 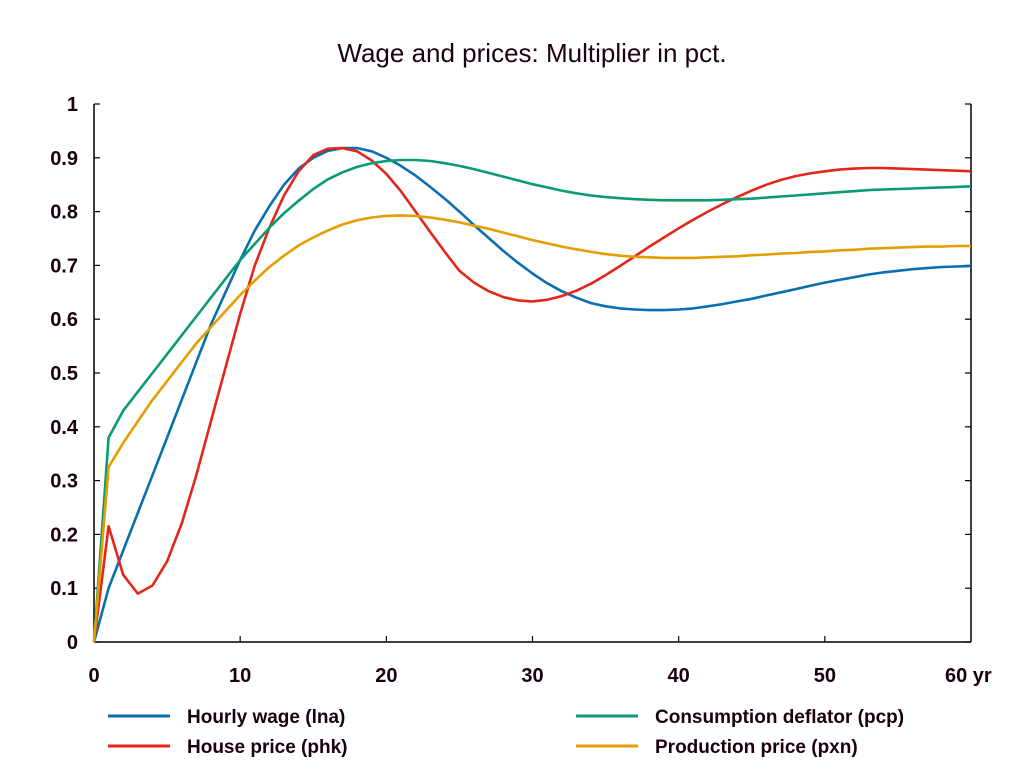 What do you see at coordinates (240, 676) in the screenshot?
I see `x-tick-label: 10` at bounding box center [240, 676].